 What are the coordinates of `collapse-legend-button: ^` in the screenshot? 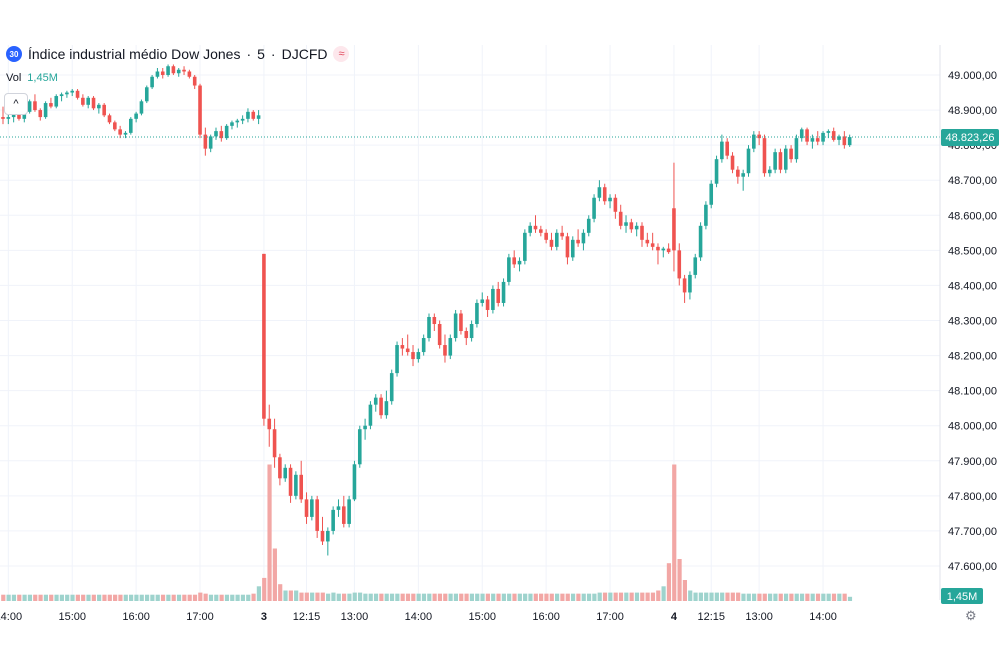 It's located at (16, 104).